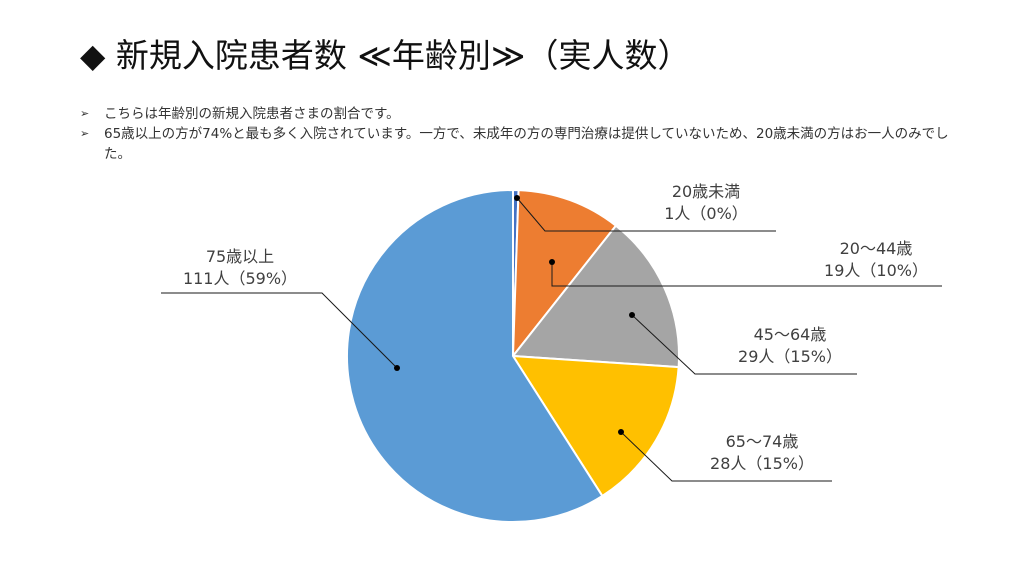 This screenshot has width=1024, height=576. I want to click on slice-value-label: 1人（0%）, so click(706, 213).